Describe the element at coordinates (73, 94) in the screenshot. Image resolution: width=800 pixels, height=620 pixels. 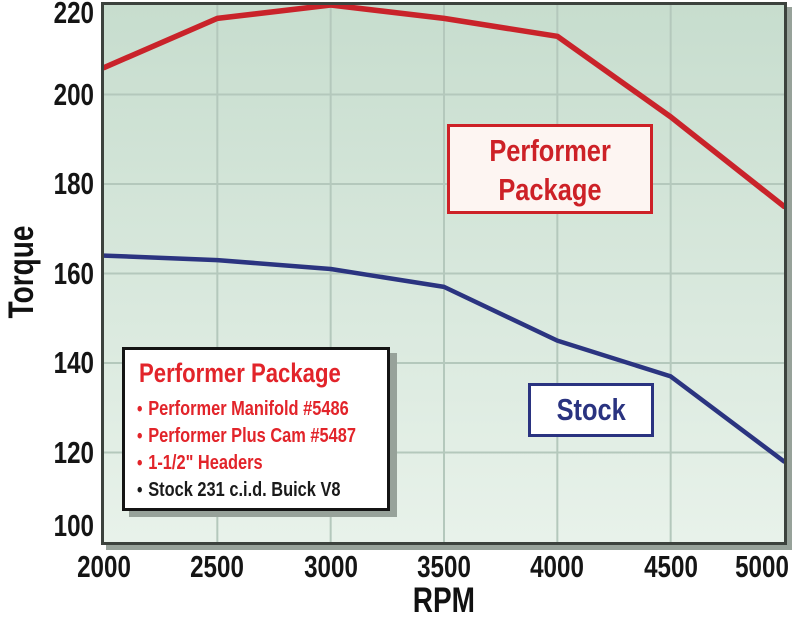
I see `y-tick-label: 200` at that location.